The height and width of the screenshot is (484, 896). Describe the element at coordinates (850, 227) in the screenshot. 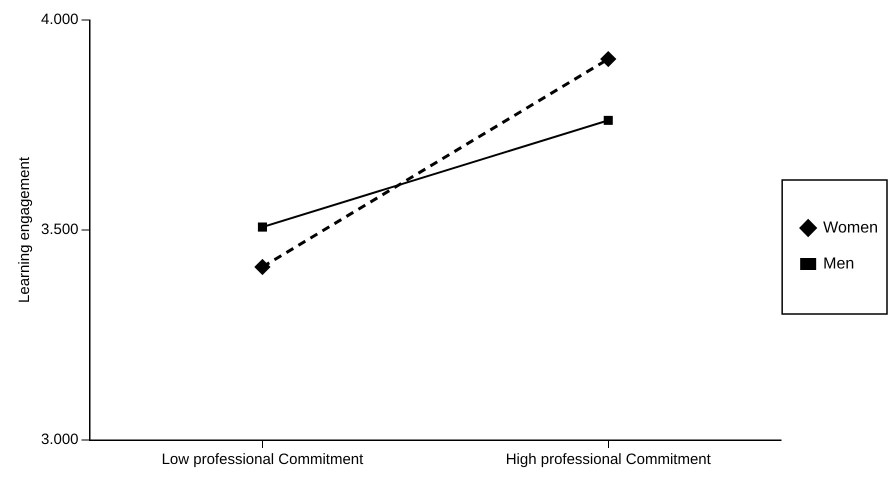

I see `legend-label: Women` at that location.